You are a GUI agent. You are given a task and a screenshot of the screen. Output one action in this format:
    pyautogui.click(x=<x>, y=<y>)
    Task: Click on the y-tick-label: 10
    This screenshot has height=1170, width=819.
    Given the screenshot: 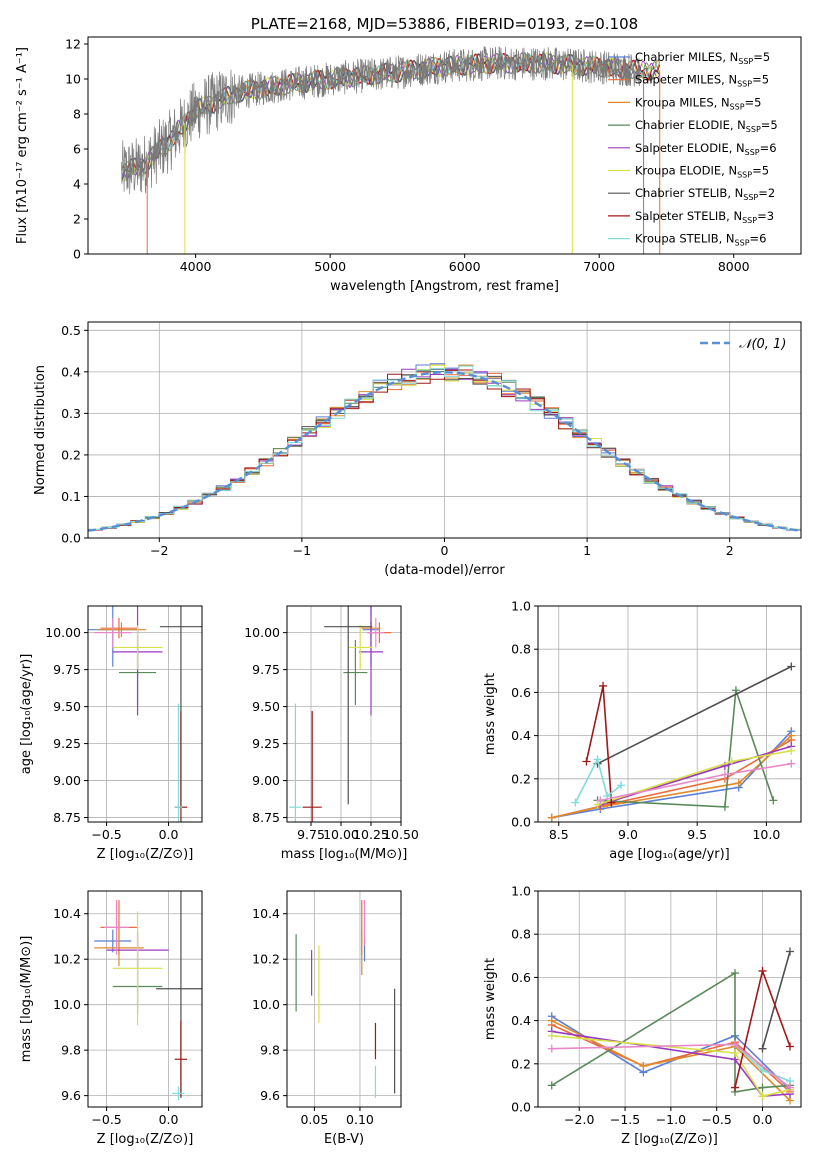 What is the action you would take?
    pyautogui.click(x=73, y=79)
    